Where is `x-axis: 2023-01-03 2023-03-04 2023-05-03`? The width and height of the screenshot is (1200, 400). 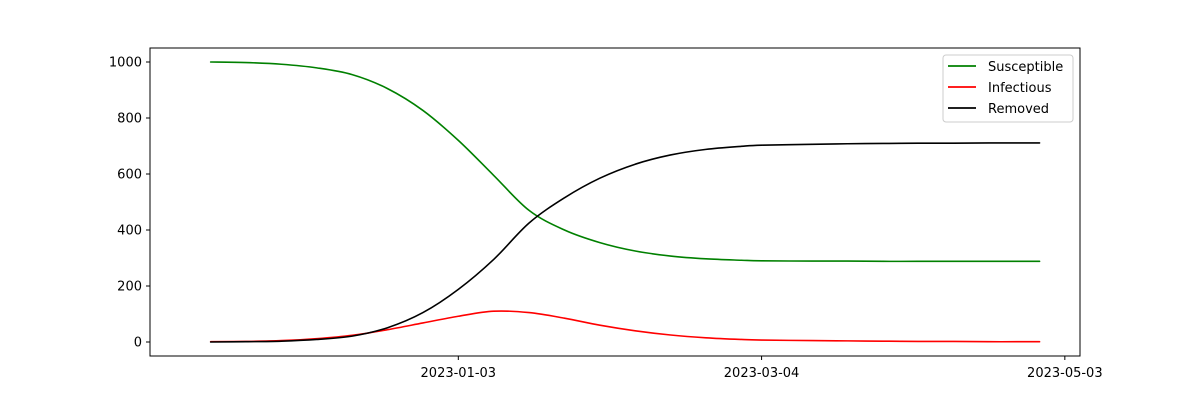 x-axis: 2023-01-03 2023-03-04 2023-05-03 is located at coordinates (762, 368).